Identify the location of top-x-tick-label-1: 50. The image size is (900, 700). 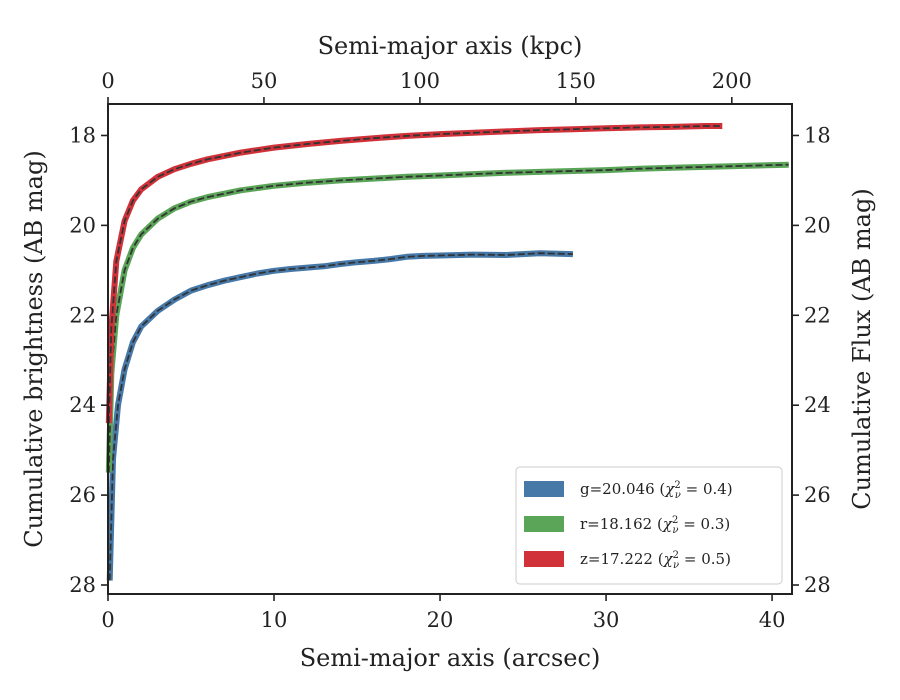
(264, 81).